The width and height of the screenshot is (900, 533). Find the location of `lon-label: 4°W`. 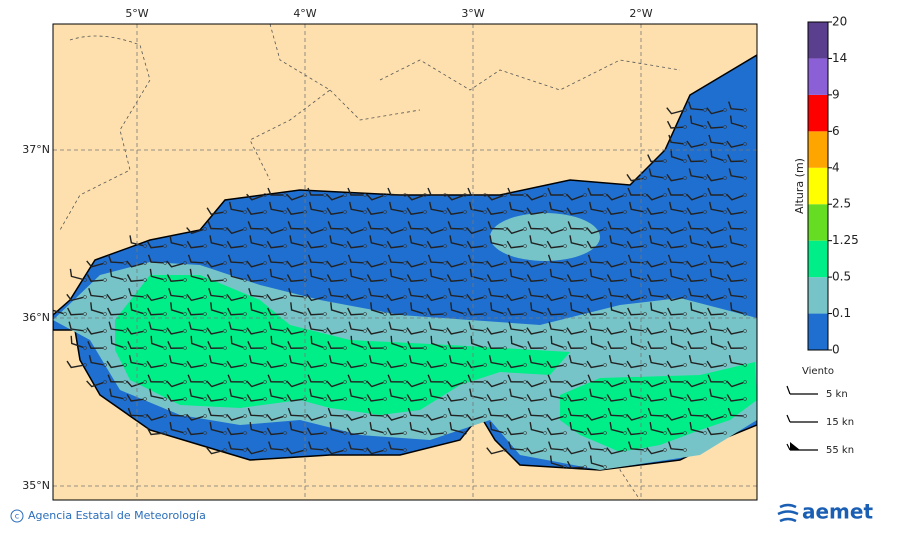

lon-label: 4°W is located at coordinates (304, 13).